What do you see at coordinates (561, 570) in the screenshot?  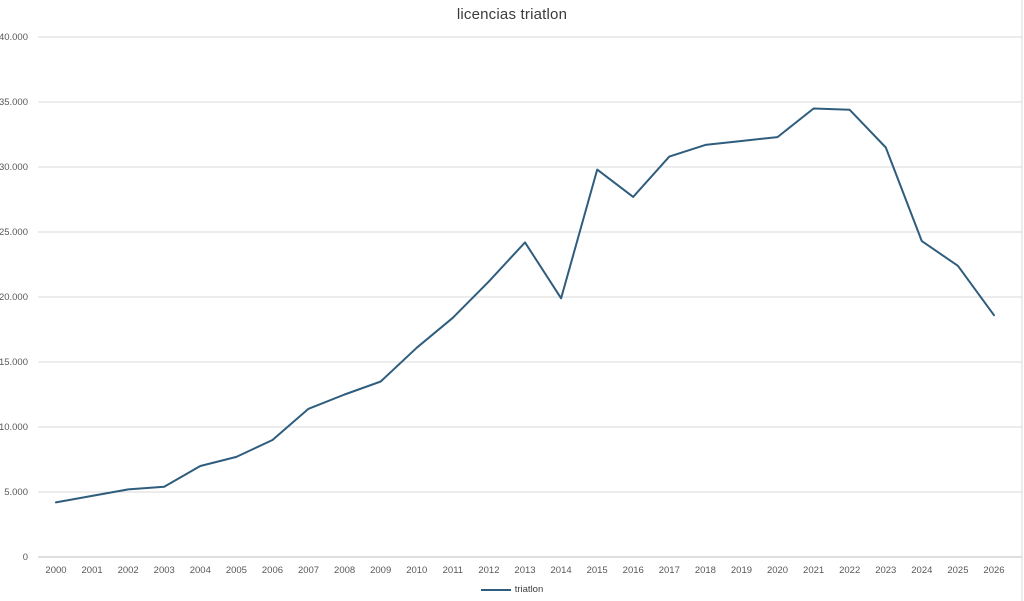 I see `x-axis-tick-label: 2014` at bounding box center [561, 570].